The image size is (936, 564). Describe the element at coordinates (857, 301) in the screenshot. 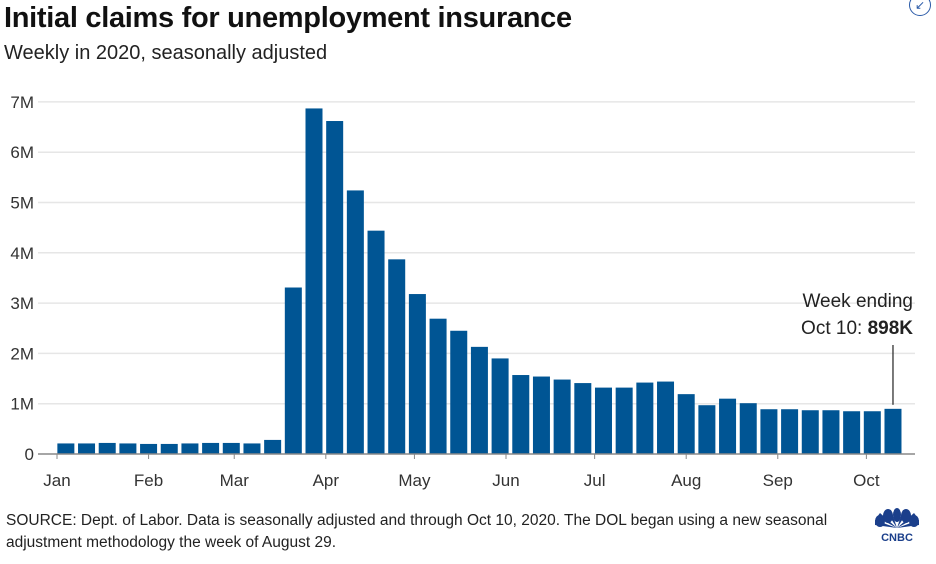

I see `annotation-line1: Week ending` at that location.